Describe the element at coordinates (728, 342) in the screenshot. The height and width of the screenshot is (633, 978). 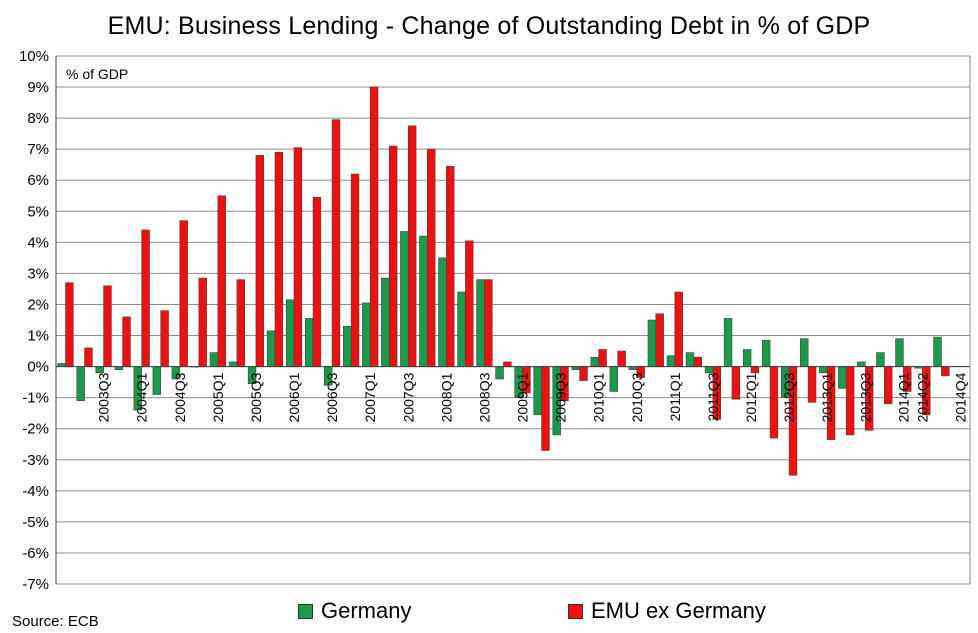
I see `bar-germany-2011Q4` at that location.